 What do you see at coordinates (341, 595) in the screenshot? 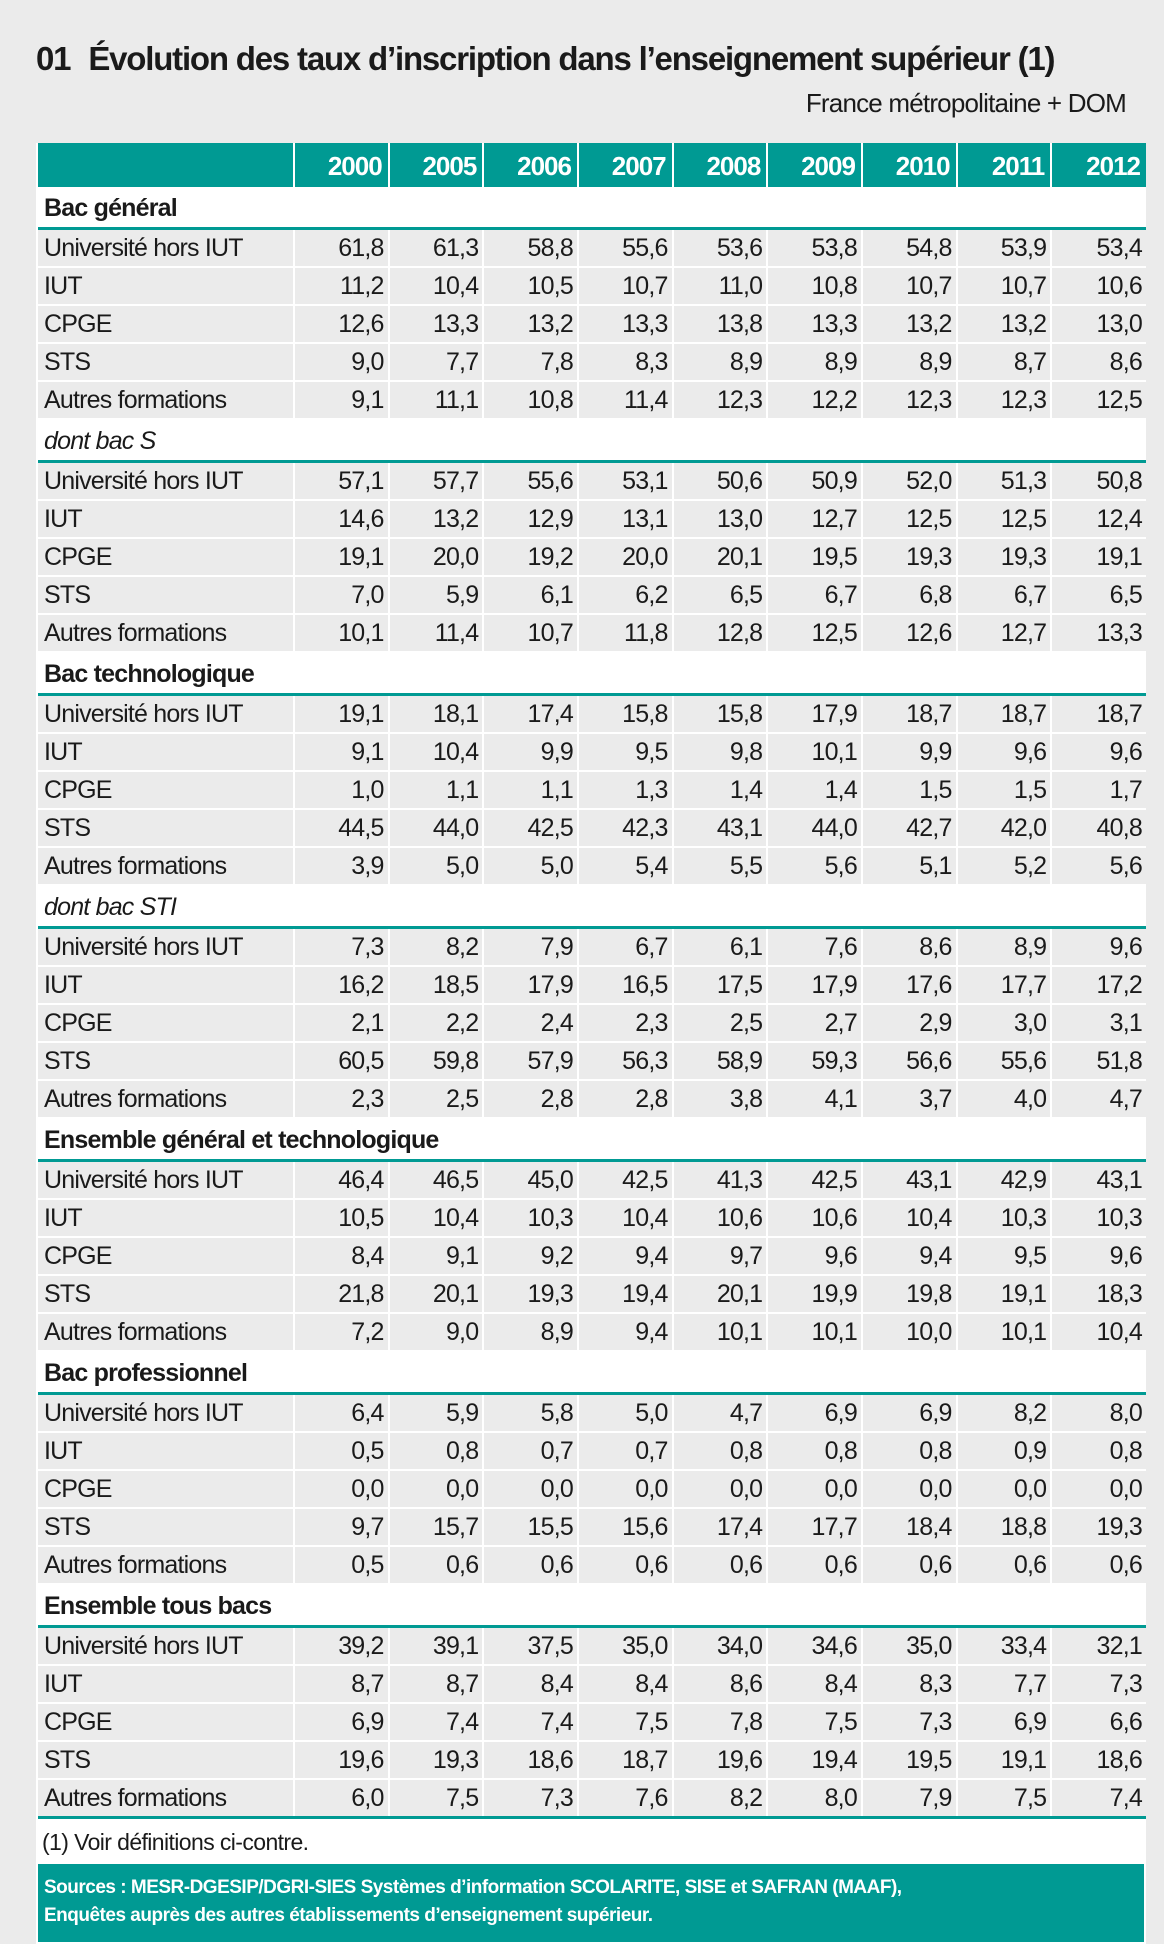
I see `value-cell: 7,0` at bounding box center [341, 595].